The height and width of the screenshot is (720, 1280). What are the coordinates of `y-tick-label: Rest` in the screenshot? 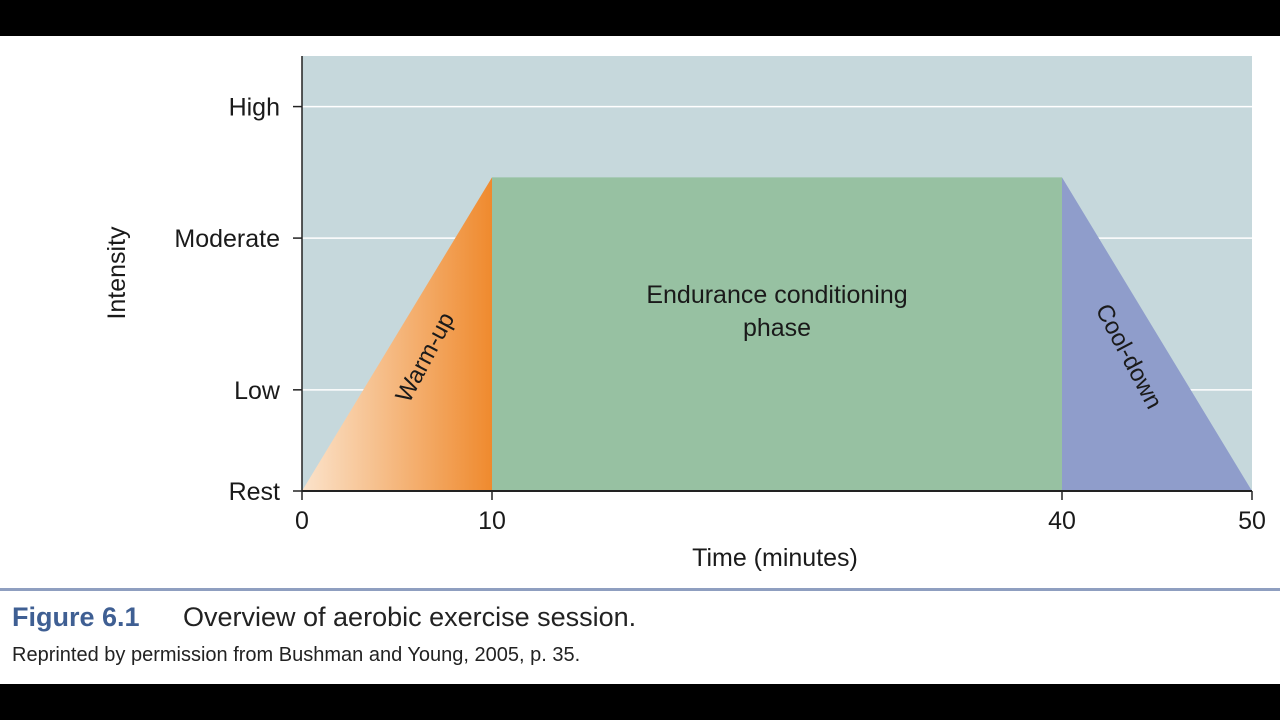 It's located at (254, 492).